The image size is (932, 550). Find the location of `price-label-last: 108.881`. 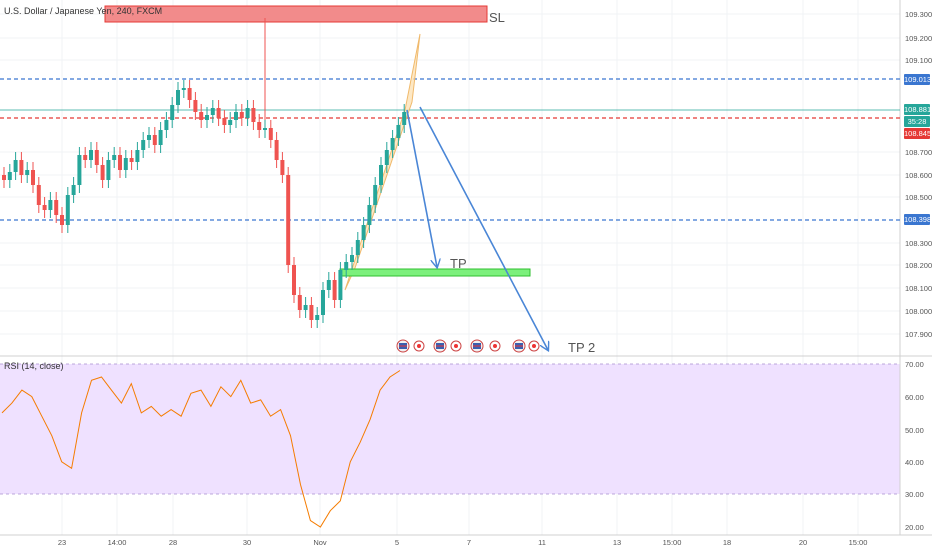

price-label-last: 108.881 is located at coordinates (918, 109).